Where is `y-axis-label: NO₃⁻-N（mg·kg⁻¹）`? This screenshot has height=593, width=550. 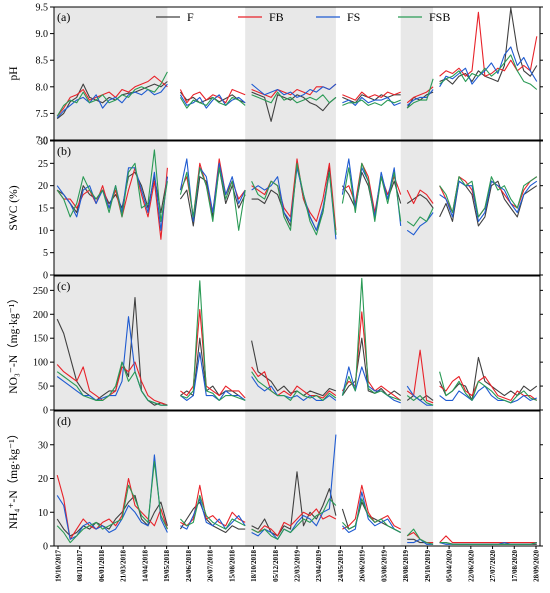 y-axis-label: NO₃⁻-N（mg·kg⁻¹） is located at coordinates (13, 342).